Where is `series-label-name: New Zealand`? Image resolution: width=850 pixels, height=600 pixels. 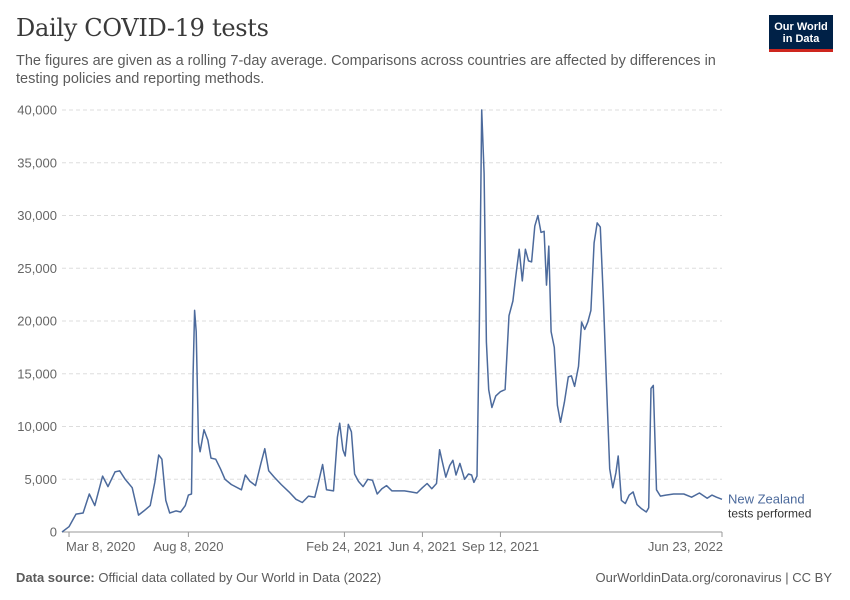 series-label-name: New Zealand is located at coordinates (766, 498).